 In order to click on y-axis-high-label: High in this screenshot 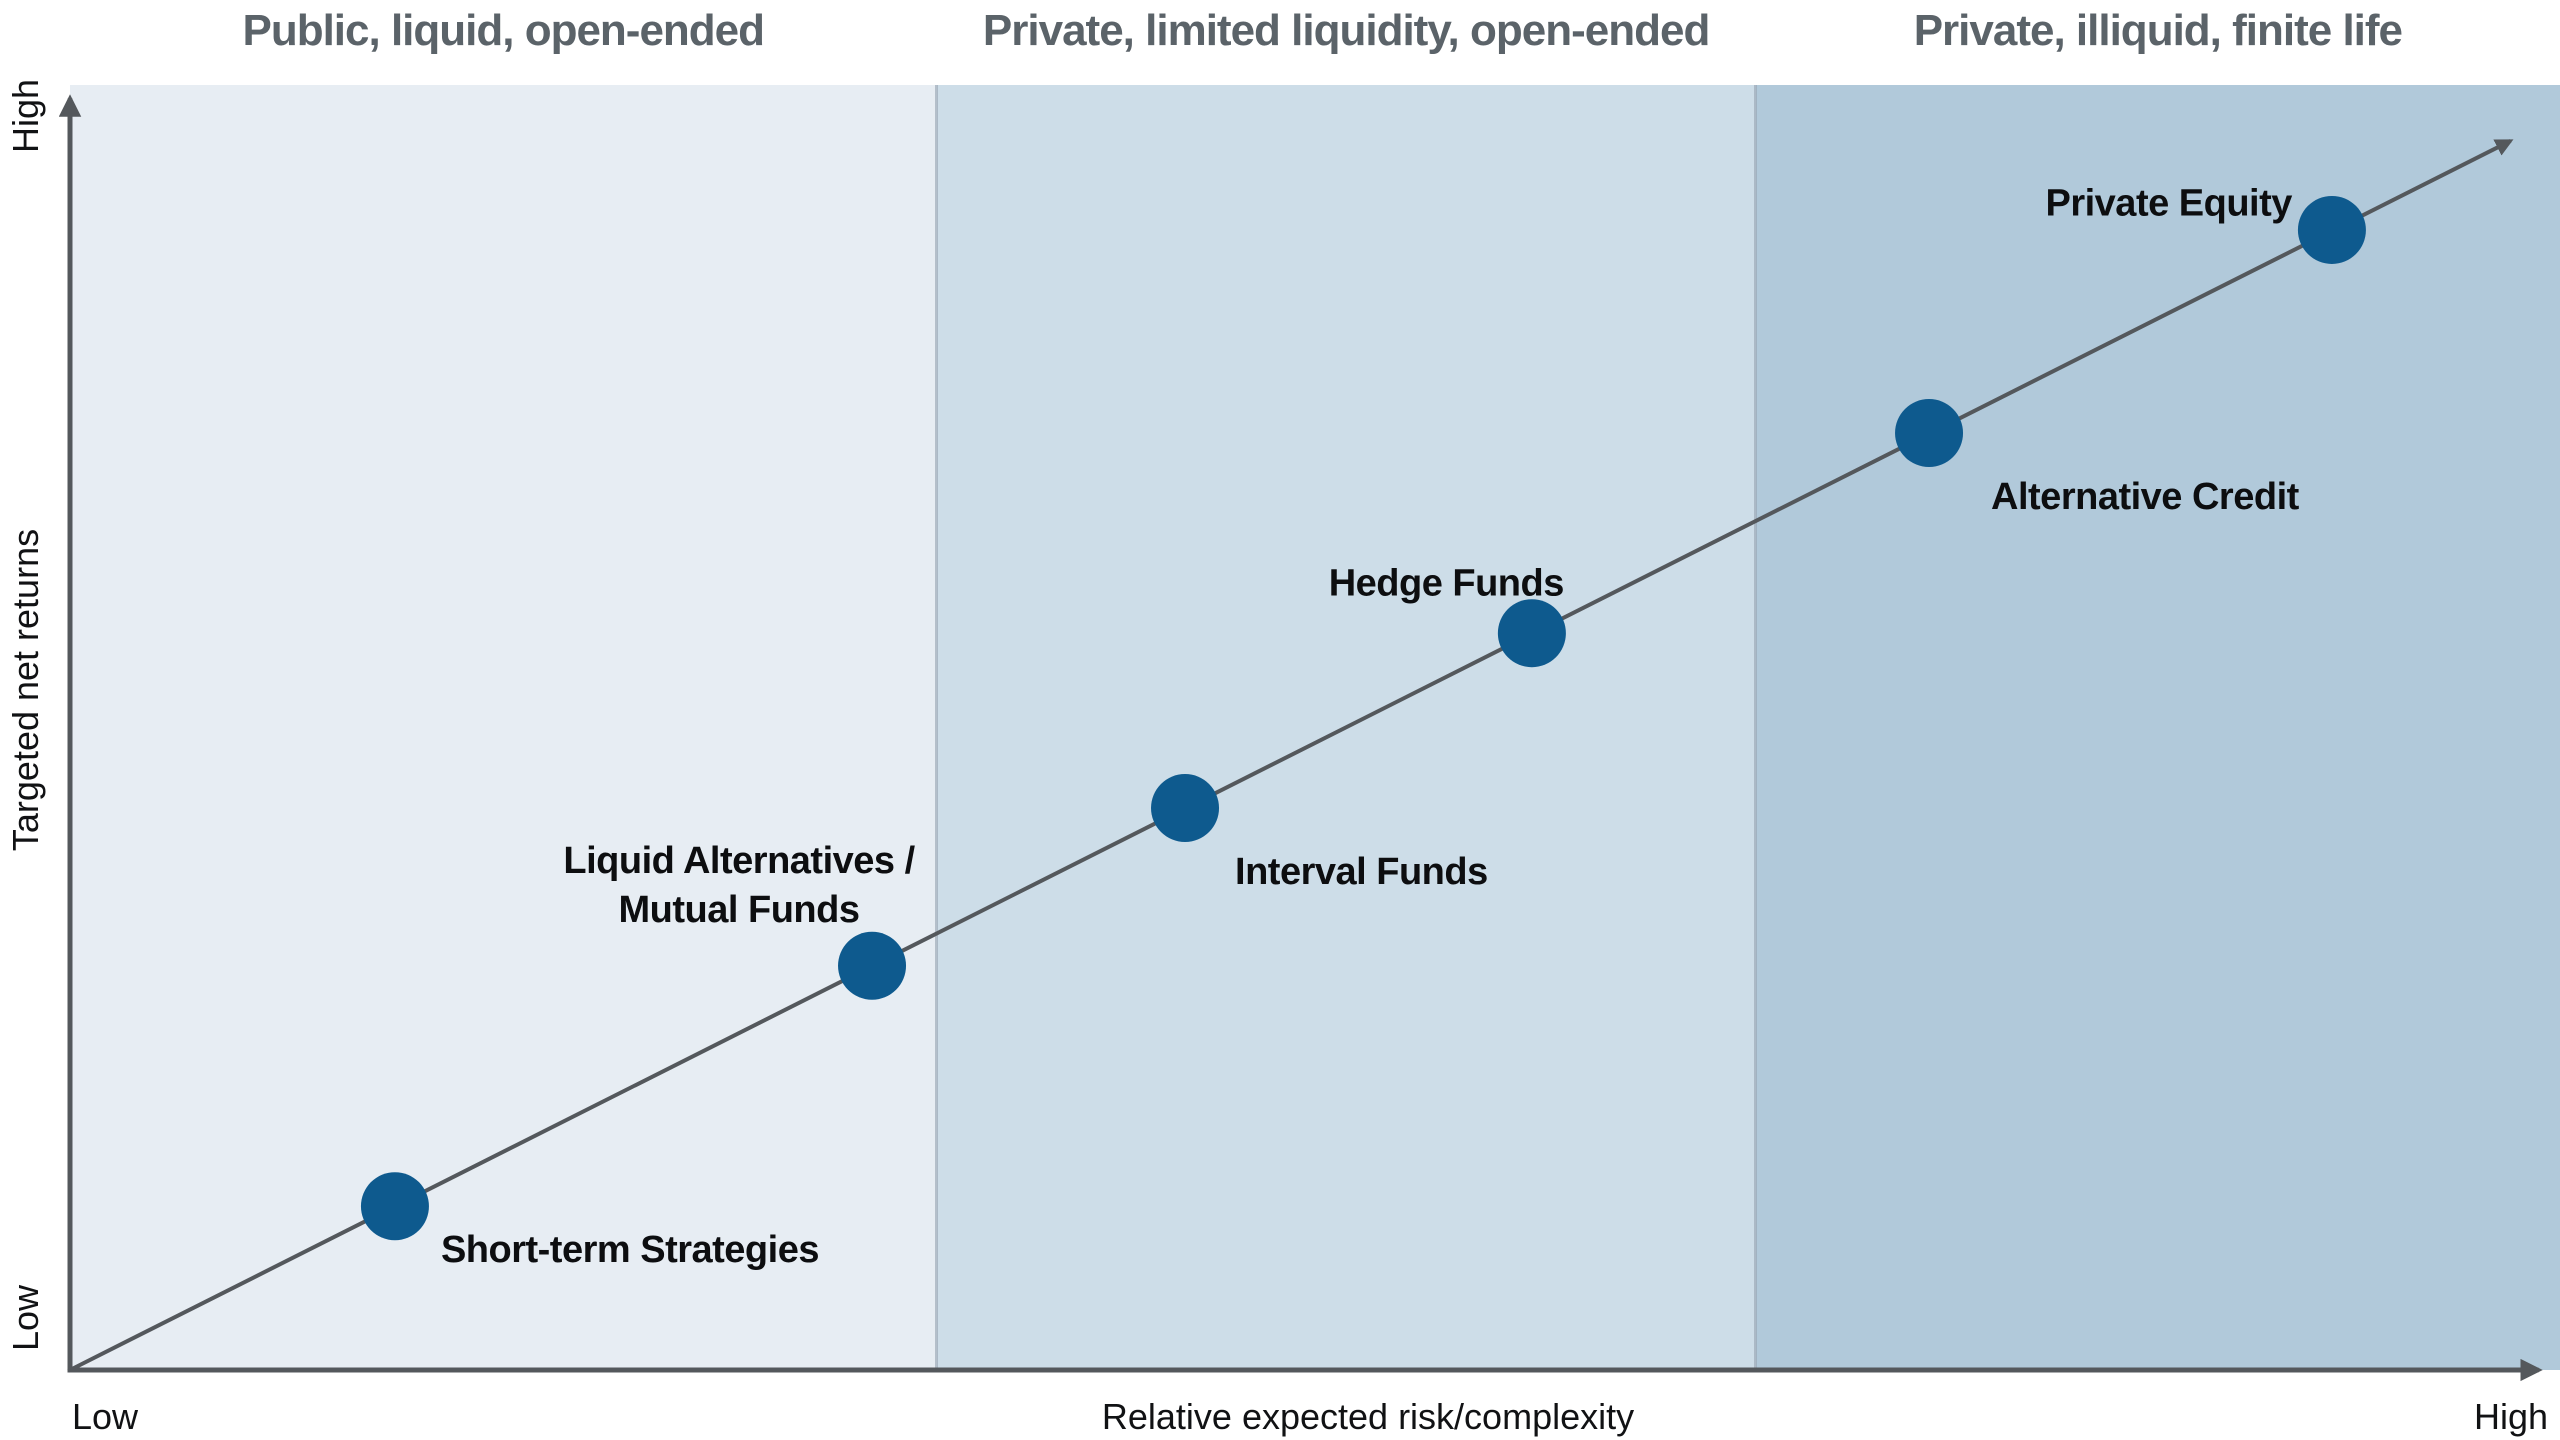, I will do `click(25, 116)`.